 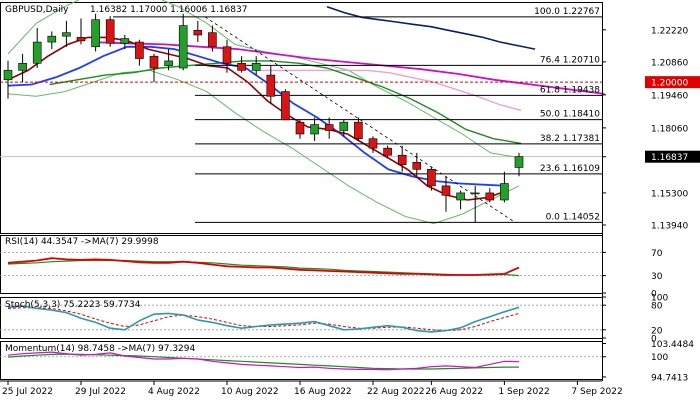 What do you see at coordinates (669, 96) in the screenshot?
I see `price-tick-label-2: 1.19460` at bounding box center [669, 96].